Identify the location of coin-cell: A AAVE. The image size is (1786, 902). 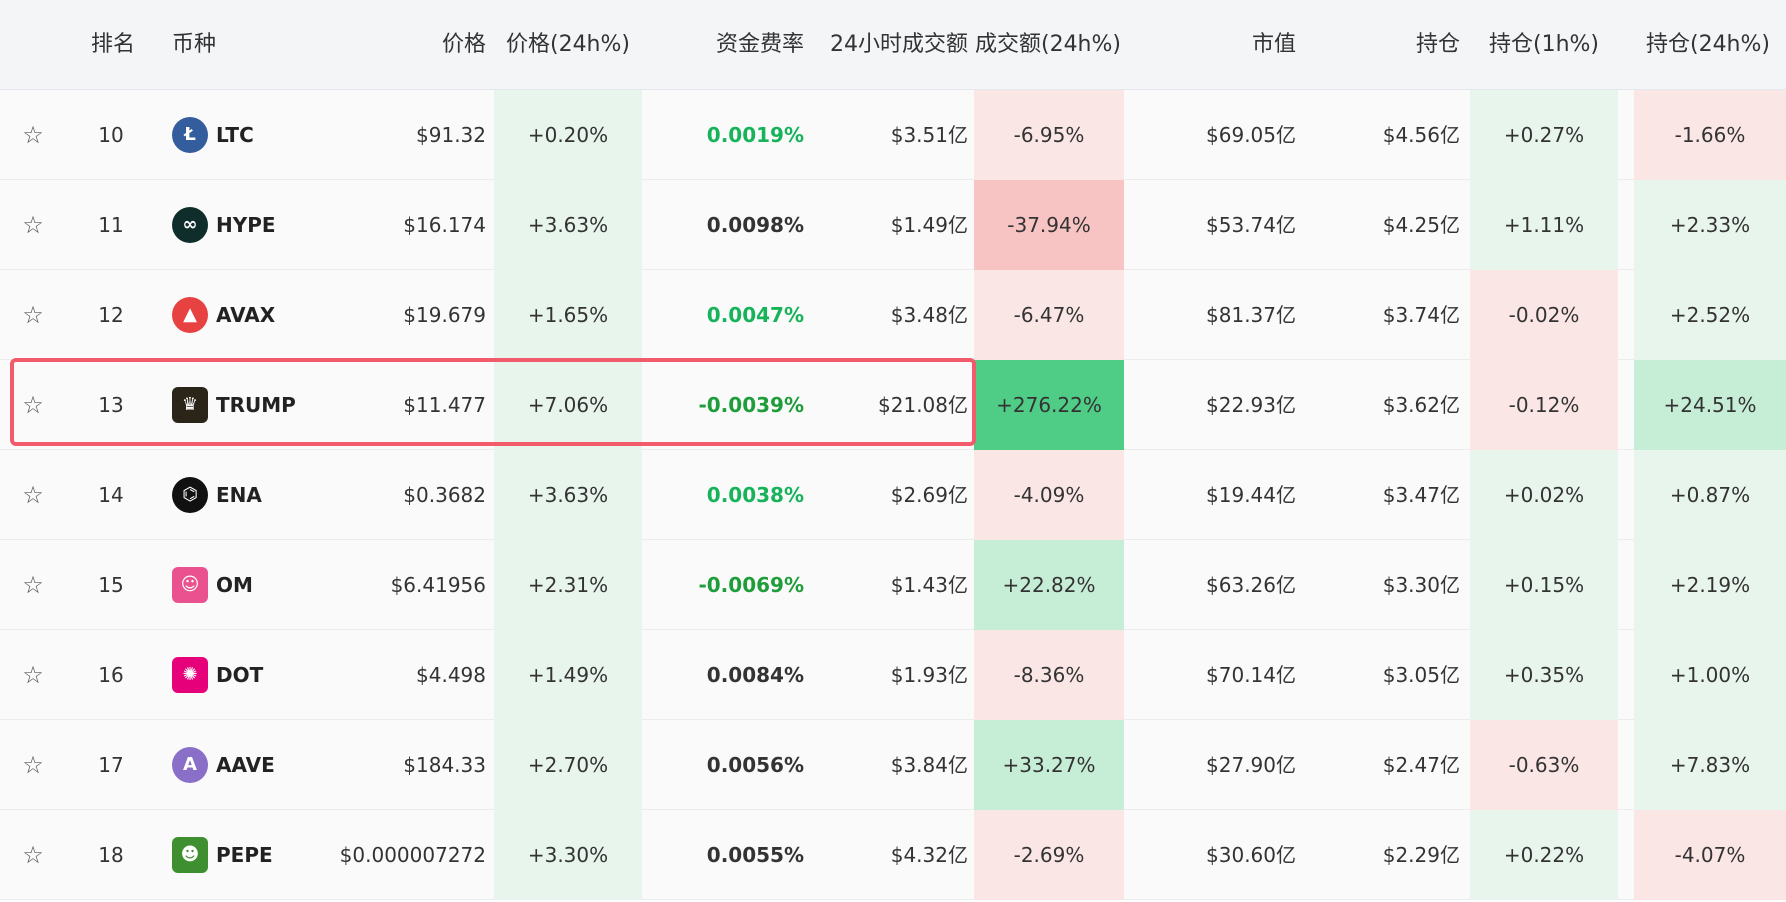
(272, 765).